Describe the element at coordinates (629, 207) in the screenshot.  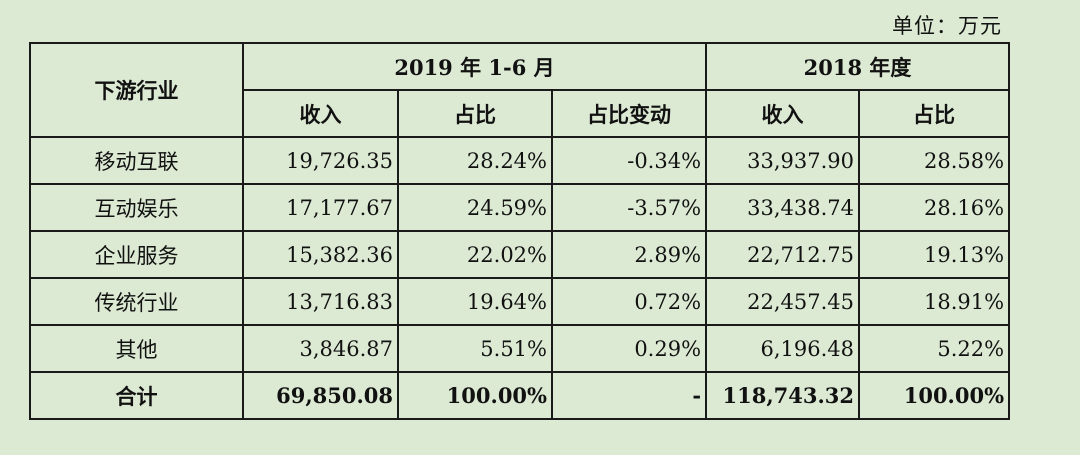
I see `share-change-cell: -3.57%` at that location.